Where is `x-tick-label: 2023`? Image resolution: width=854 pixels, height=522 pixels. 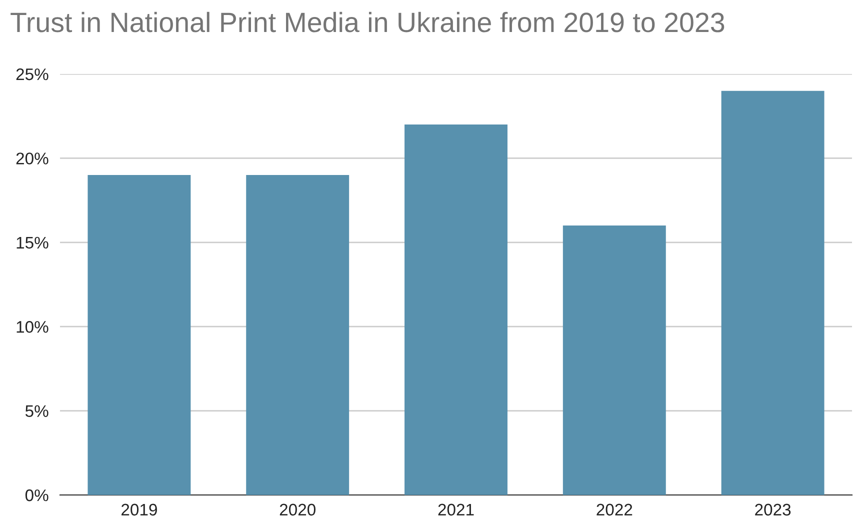 x-tick-label: 2023 is located at coordinates (773, 510).